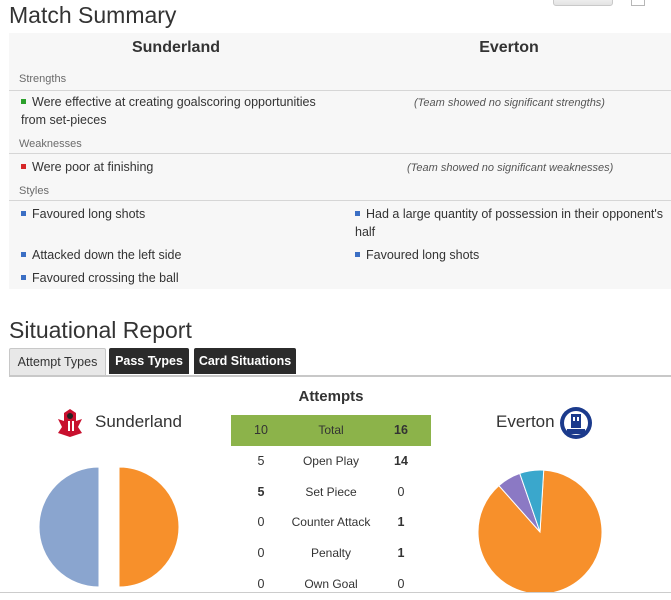 The height and width of the screenshot is (600, 671). I want to click on away-style-text: Favoured long shots, so click(423, 255).